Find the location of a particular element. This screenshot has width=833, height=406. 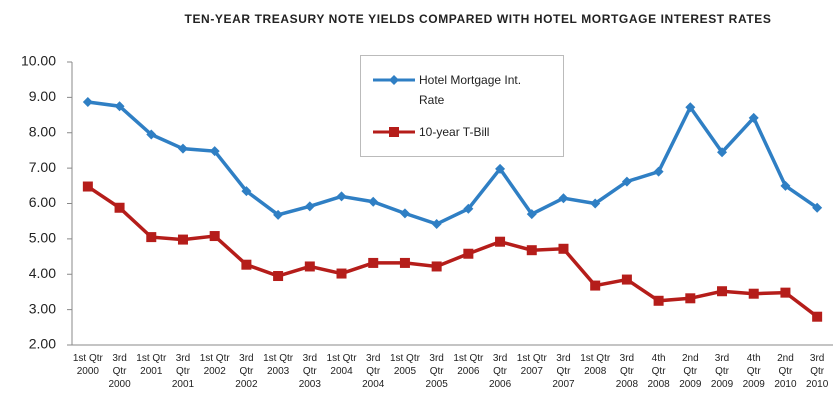

x-tick-label: 3rd Qtr 2004 is located at coordinates (373, 371).